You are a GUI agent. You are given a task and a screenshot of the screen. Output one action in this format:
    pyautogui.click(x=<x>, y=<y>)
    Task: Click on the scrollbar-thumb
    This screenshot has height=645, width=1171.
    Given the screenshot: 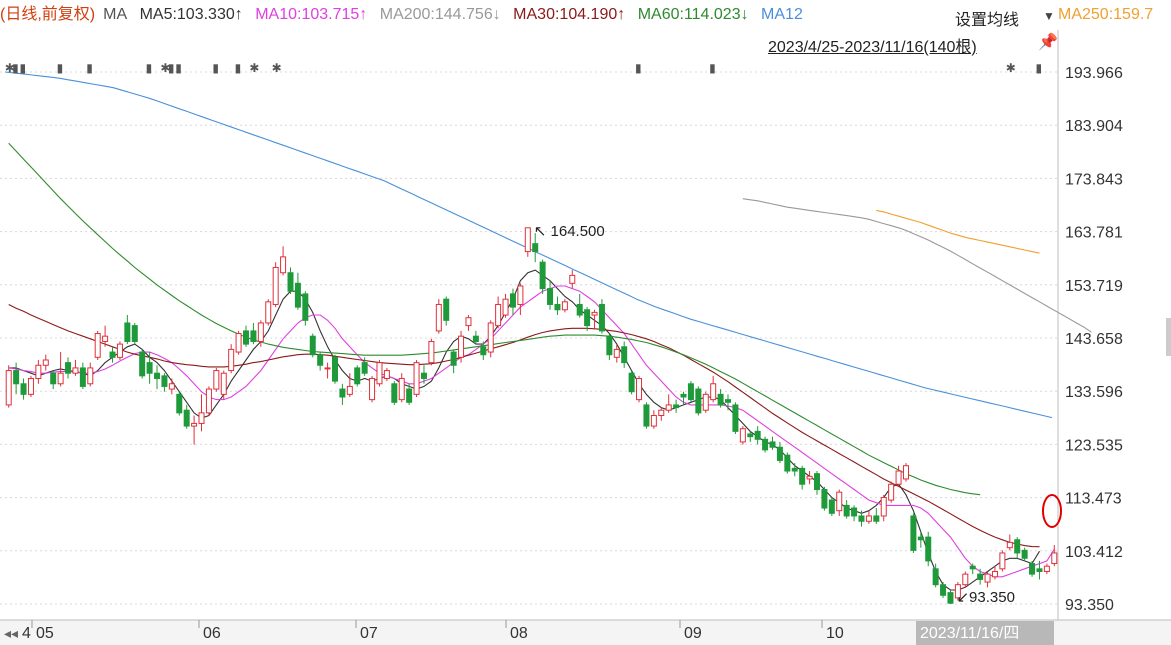 What is the action you would take?
    pyautogui.click(x=1168, y=337)
    